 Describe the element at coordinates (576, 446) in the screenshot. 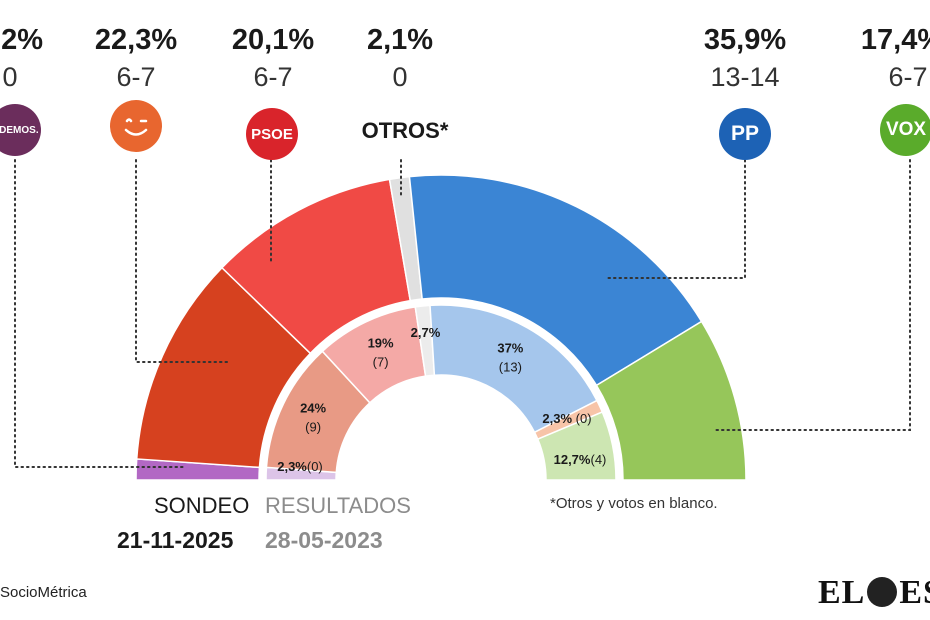

I see `inner-segment-vox` at that location.